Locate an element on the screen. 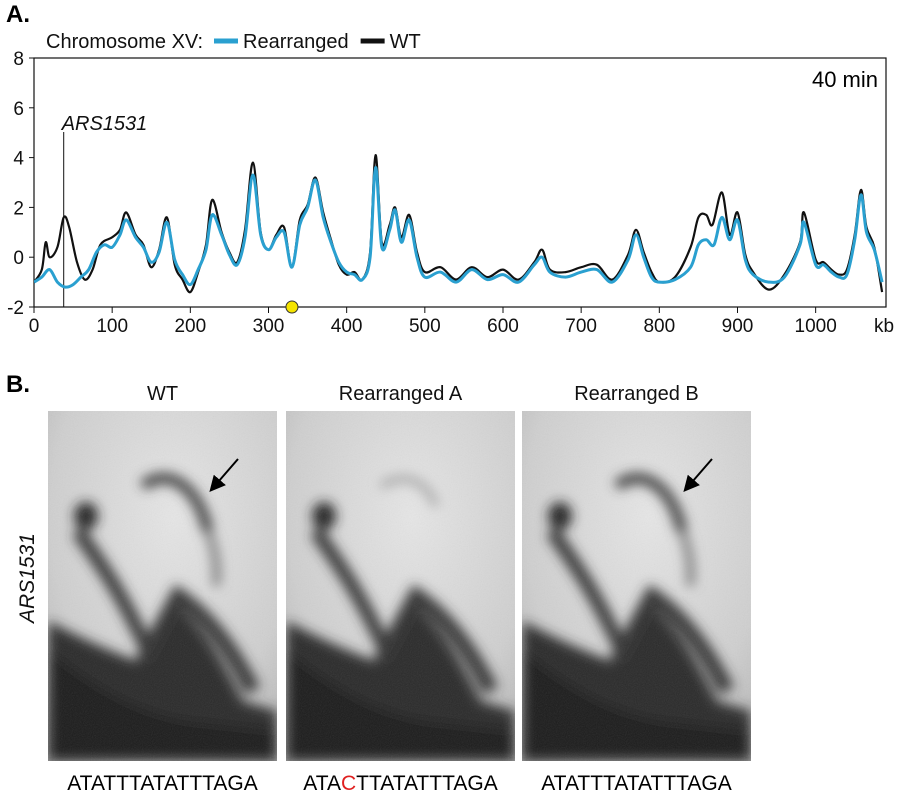 The height and width of the screenshot is (800, 902). y-tick-label: 8 is located at coordinates (18, 59).